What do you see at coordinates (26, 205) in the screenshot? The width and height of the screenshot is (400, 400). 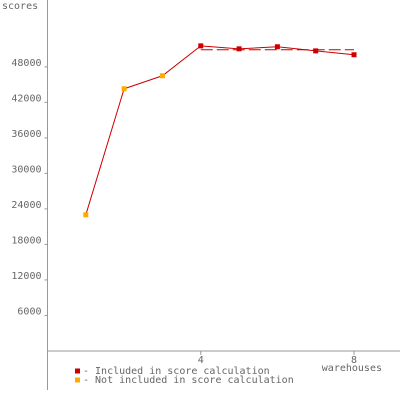 I see `y-tick-label: 24000` at bounding box center [26, 205].